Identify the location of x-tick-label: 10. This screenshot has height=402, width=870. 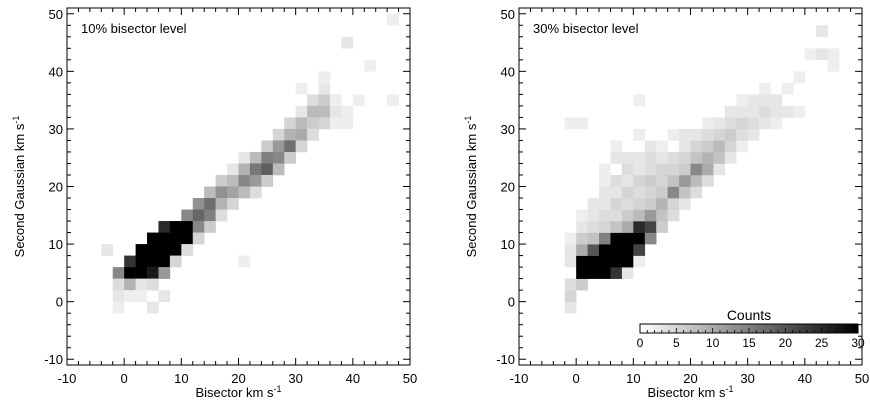
(633, 378).